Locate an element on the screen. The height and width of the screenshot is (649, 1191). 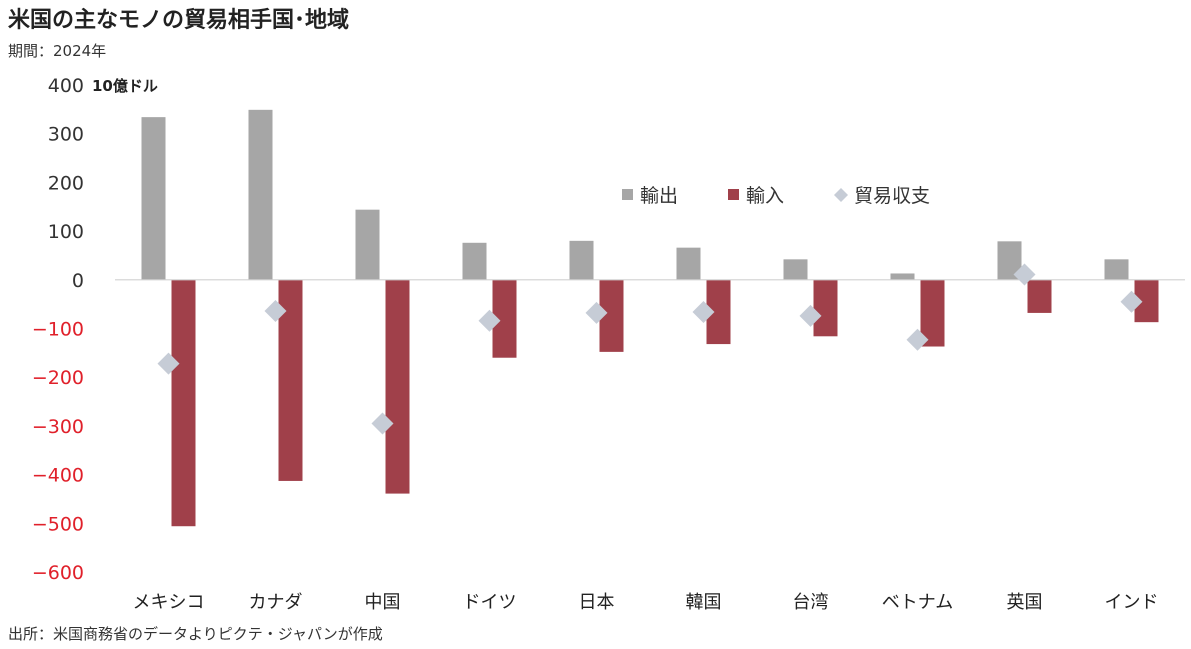
y-tick-label: −100 is located at coordinates (58, 330).